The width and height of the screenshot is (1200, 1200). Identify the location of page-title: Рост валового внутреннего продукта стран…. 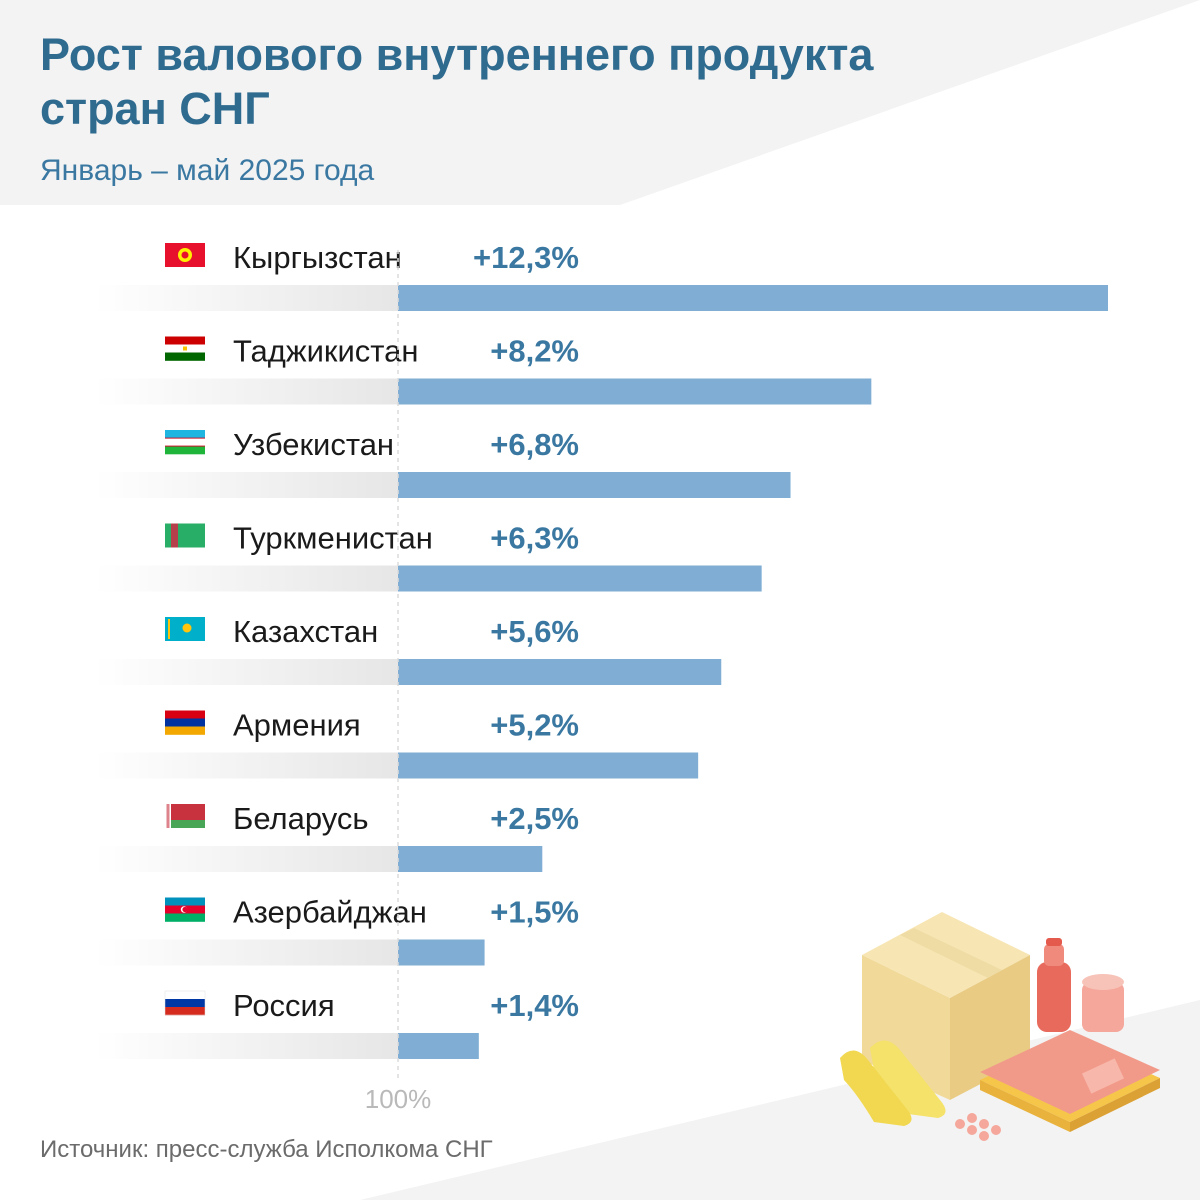
(457, 81).